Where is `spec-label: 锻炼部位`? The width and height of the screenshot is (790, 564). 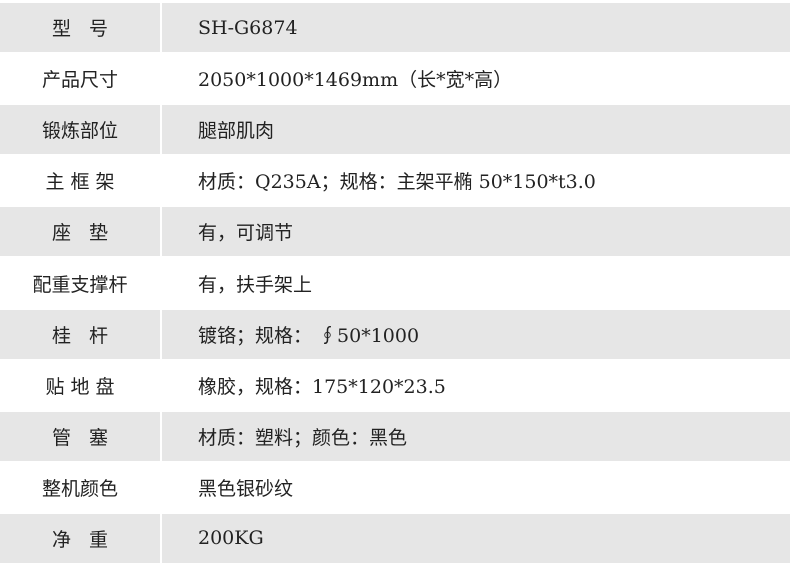 spec-label: 锻炼部位 is located at coordinates (80, 130).